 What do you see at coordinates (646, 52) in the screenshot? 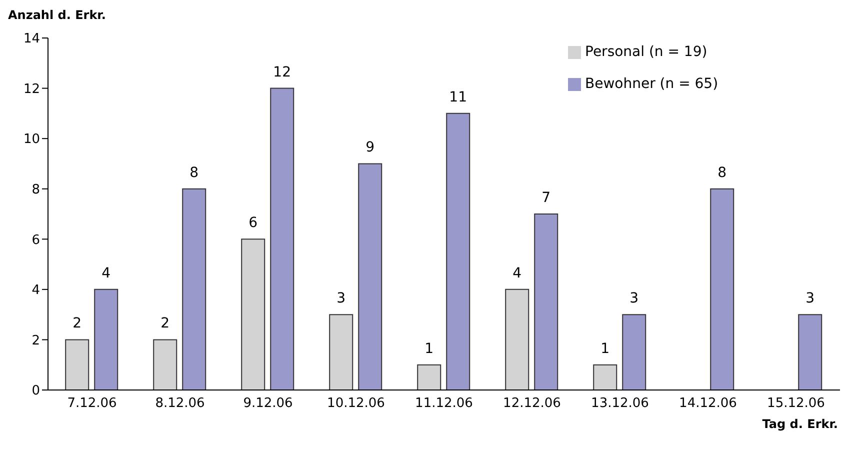
I see `legend-label: Personal (n = 19)` at bounding box center [646, 52].